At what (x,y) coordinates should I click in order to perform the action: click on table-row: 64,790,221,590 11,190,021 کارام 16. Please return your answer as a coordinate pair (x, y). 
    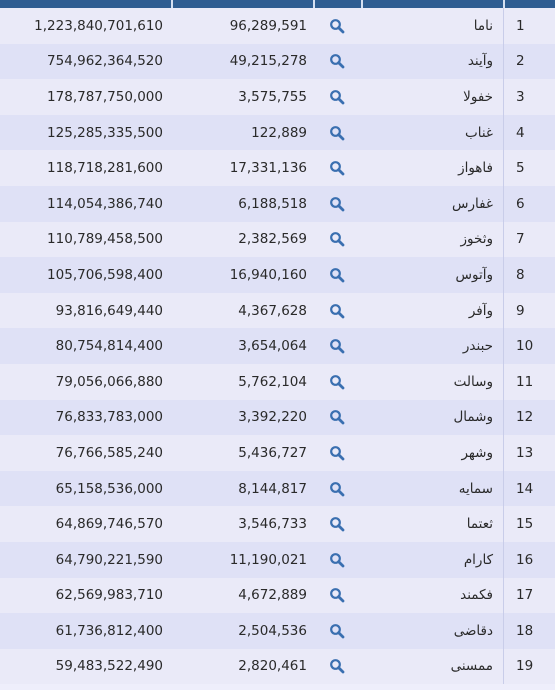
    Looking at the image, I should click on (277, 559).